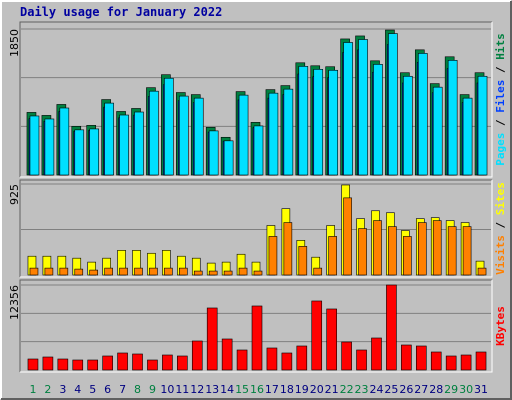  I want to click on x-tick-label: 6, so click(107, 389).